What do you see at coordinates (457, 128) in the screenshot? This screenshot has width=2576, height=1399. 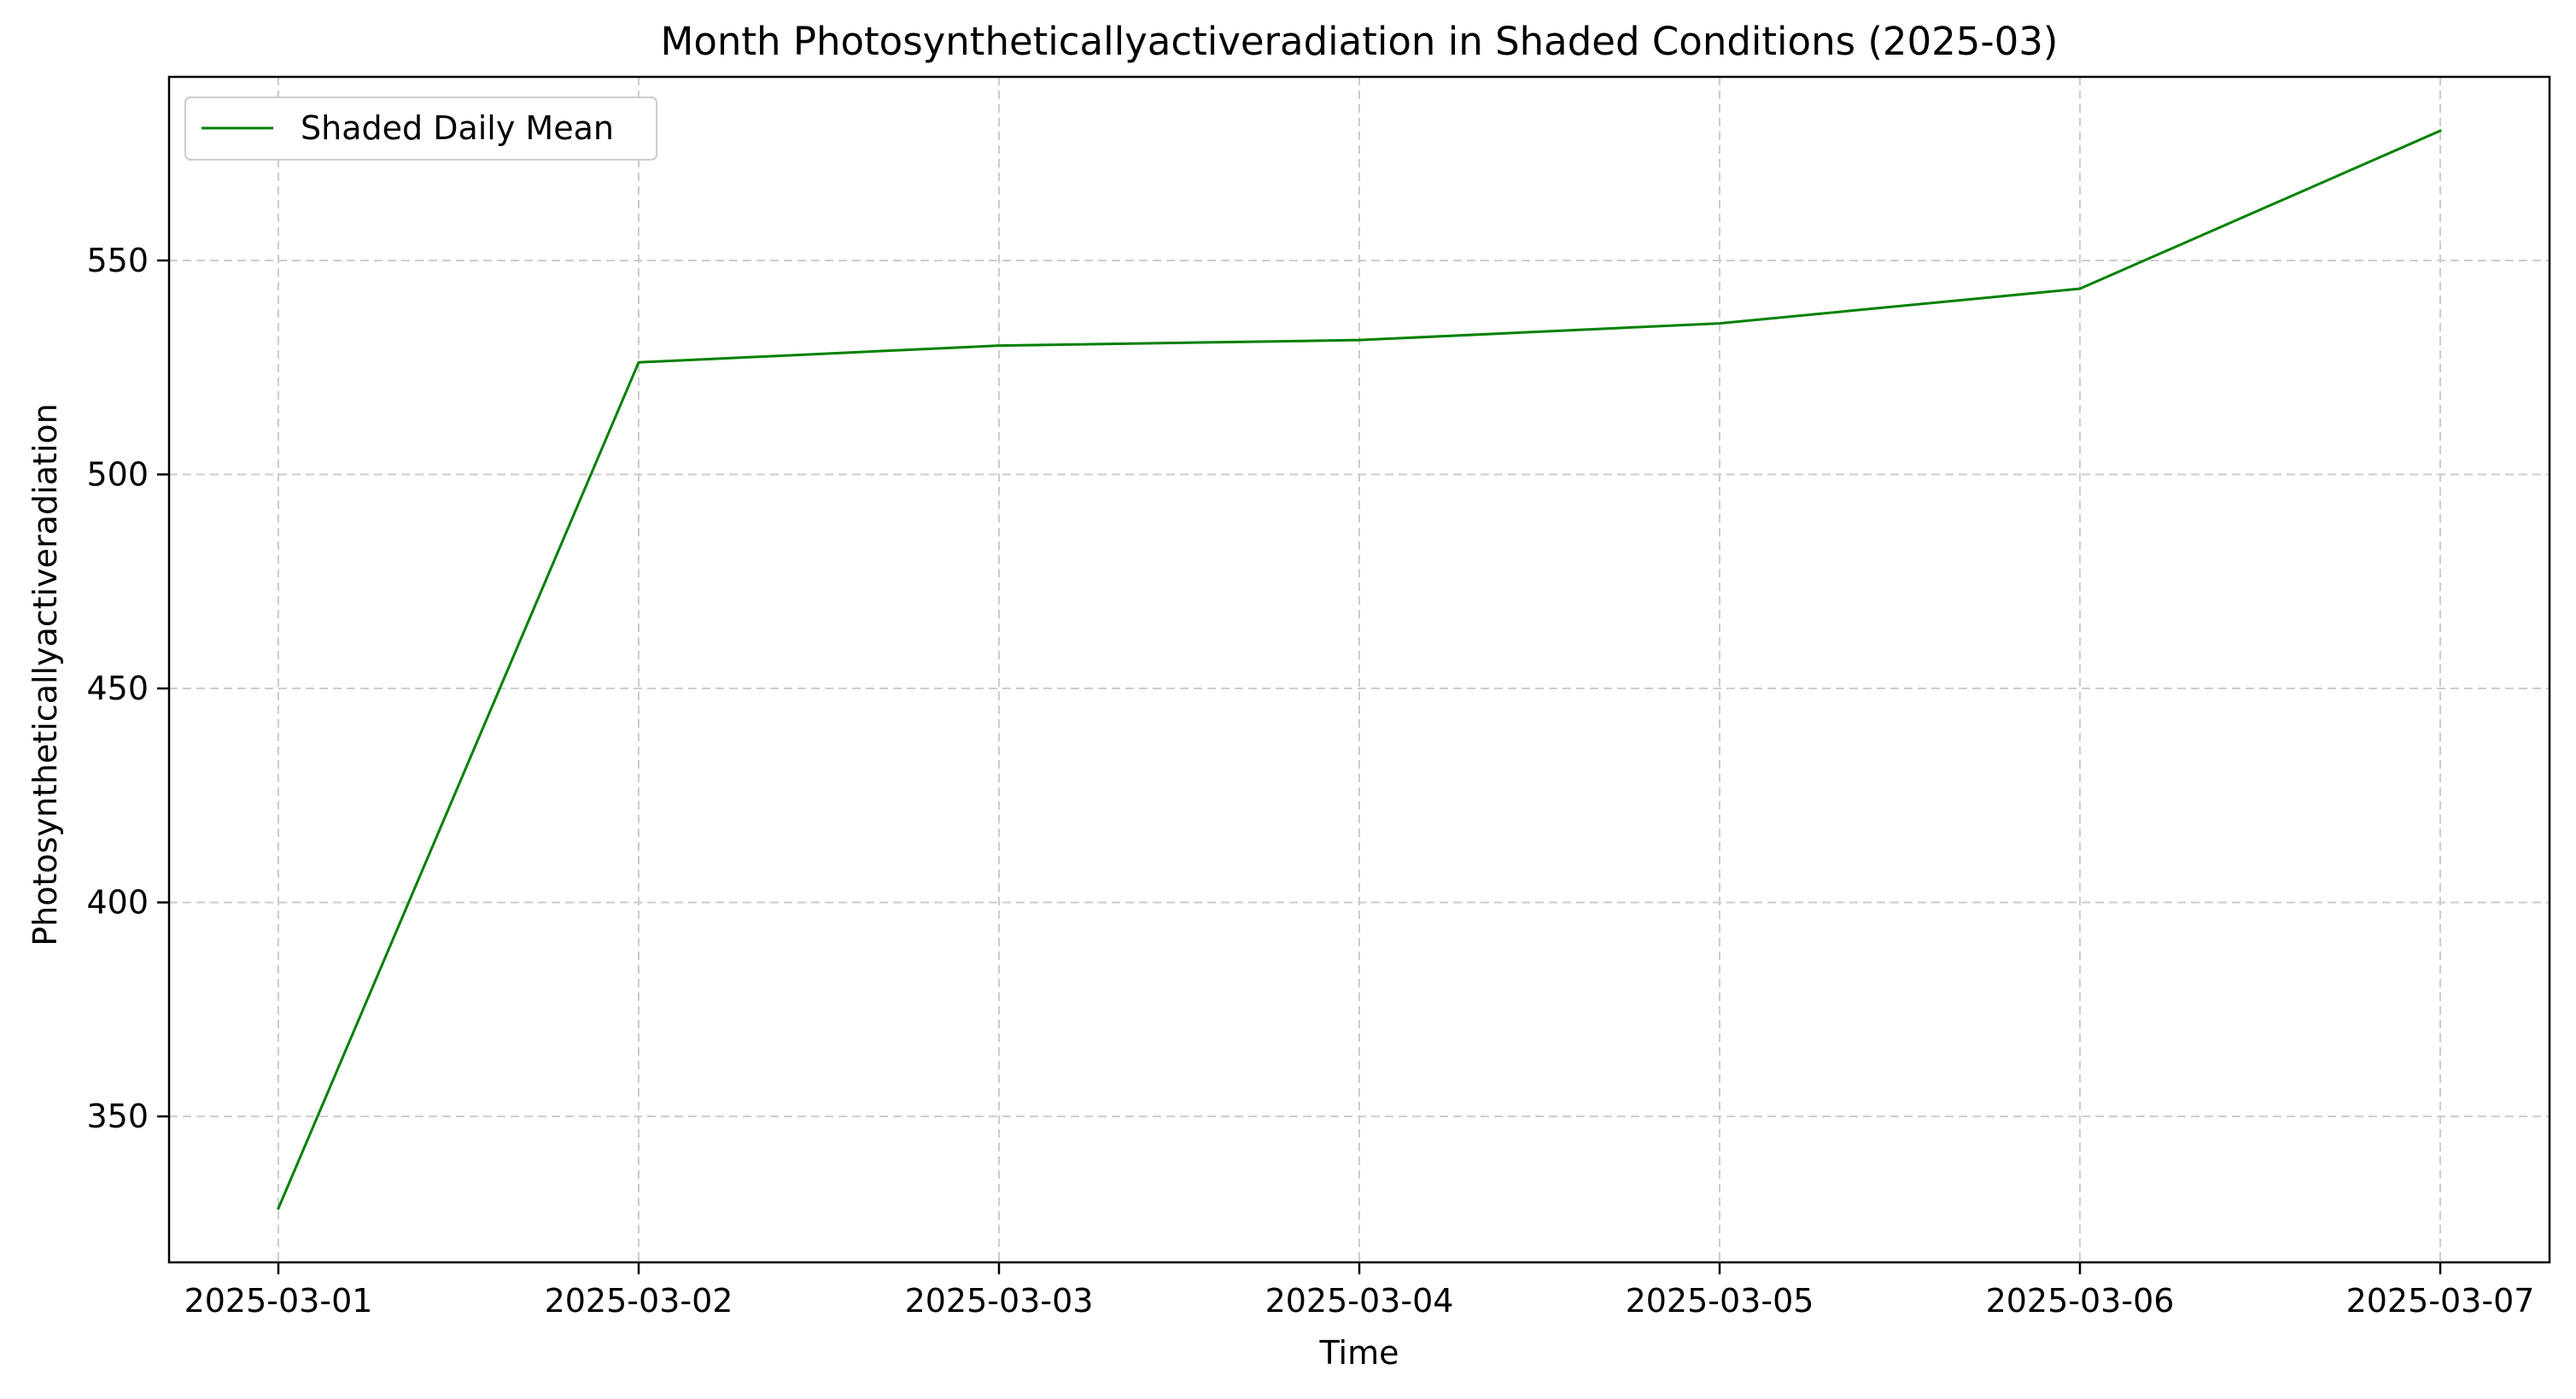 I see `legend-label-shaded-daily-mean: Shaded Daily Mean` at bounding box center [457, 128].